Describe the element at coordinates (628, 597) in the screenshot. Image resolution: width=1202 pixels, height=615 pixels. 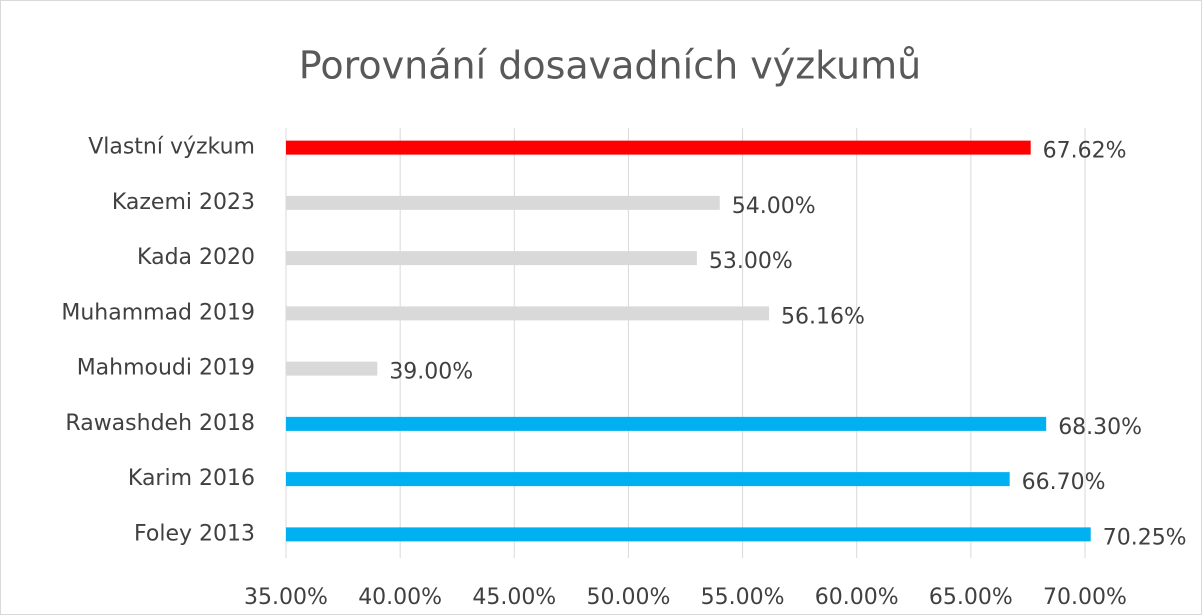
I see `x-tick-label: 50.00%` at that location.